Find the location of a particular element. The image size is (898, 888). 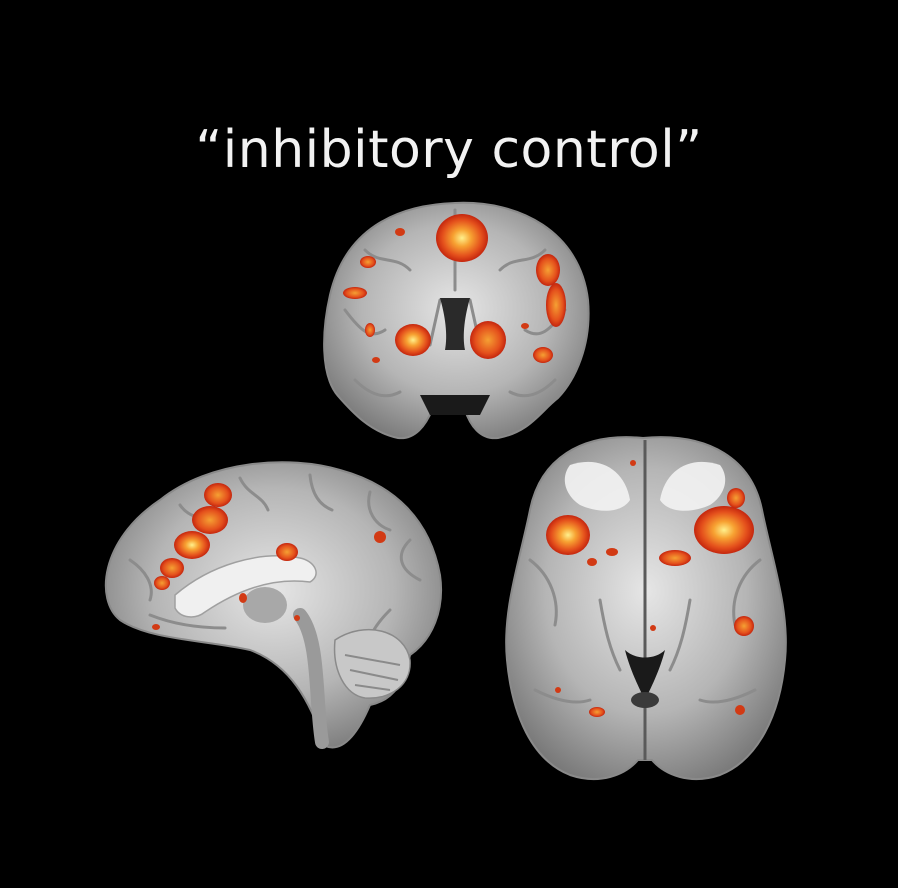

figure-title: “inhibitory control” is located at coordinates (449, 150).